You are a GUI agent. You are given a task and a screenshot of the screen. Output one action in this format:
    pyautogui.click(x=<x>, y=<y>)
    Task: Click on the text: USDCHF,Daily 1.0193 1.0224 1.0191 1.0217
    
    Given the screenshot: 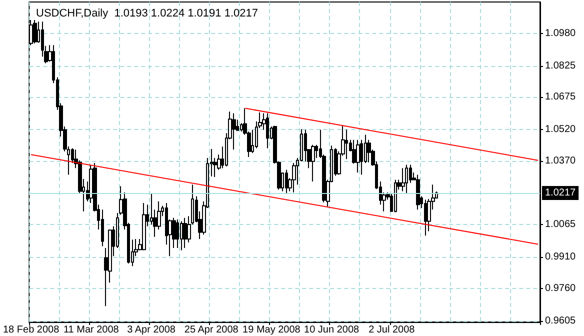 What is the action you would take?
    pyautogui.click(x=147, y=14)
    